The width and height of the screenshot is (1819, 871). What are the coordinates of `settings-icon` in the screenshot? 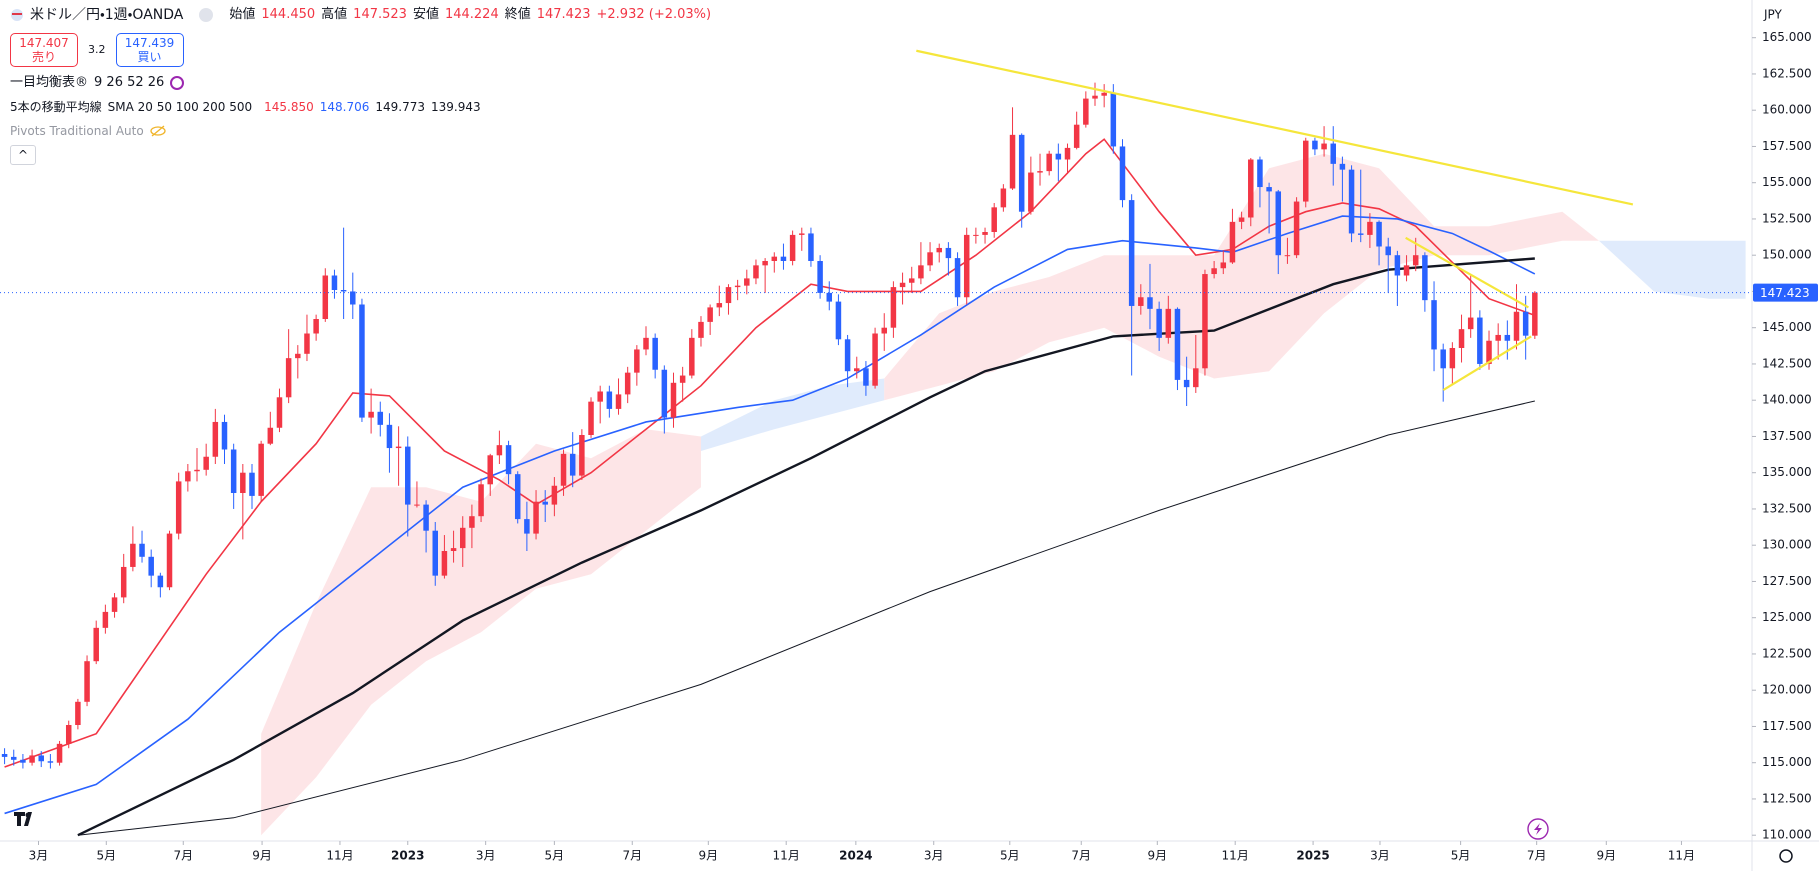 It's located at (1786, 856).